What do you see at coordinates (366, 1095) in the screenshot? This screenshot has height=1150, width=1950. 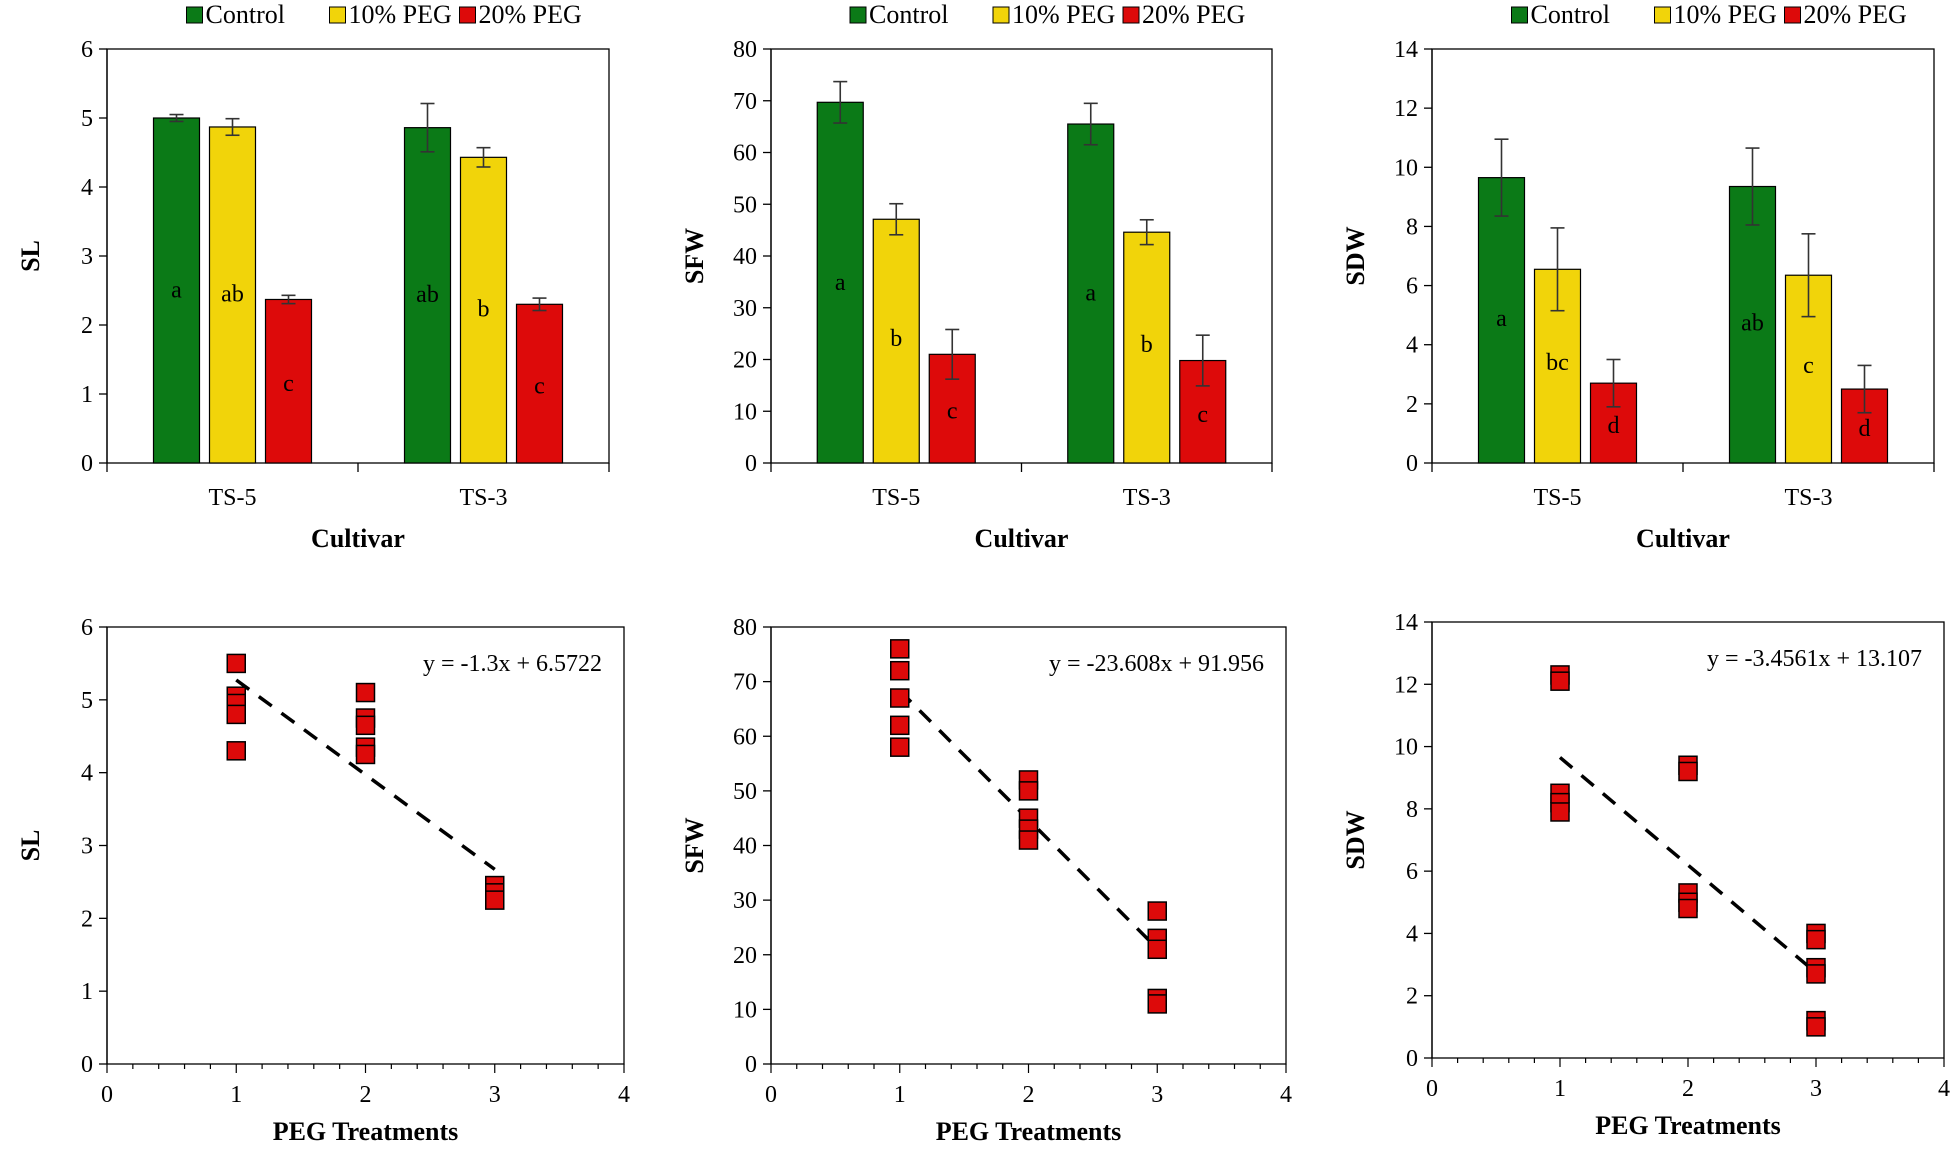 I see `x-tick-label: 2` at bounding box center [366, 1095].